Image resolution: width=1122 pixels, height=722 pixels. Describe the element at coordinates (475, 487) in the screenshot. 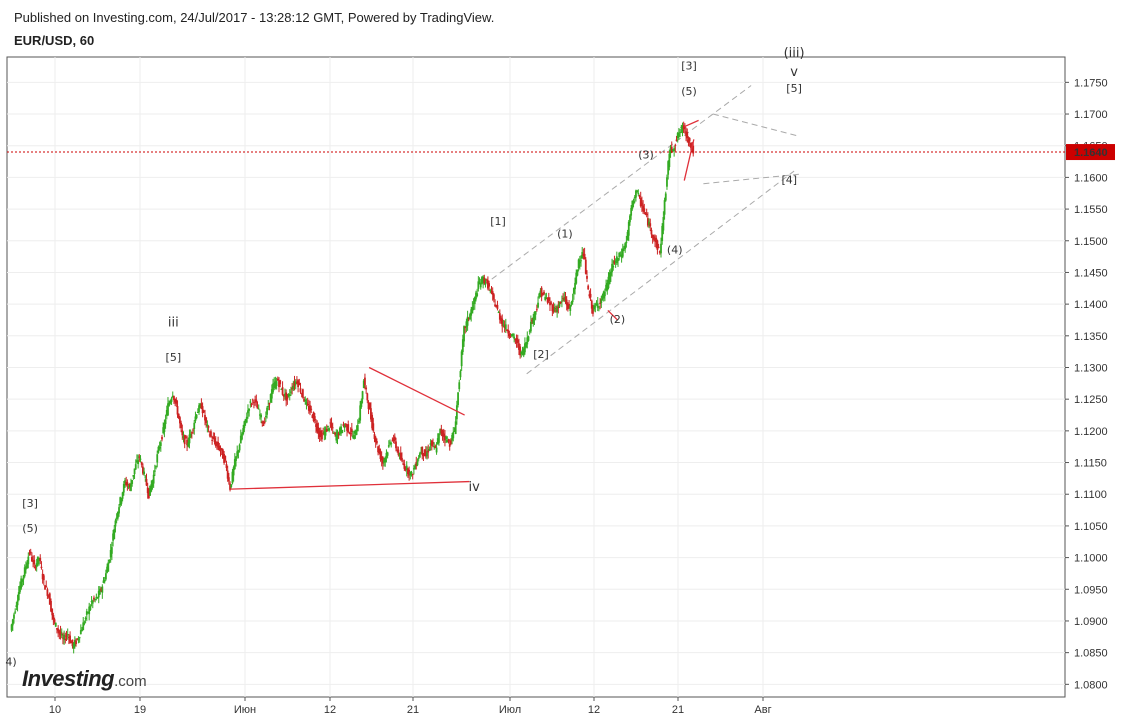

I see `wave-label: iv` at that location.